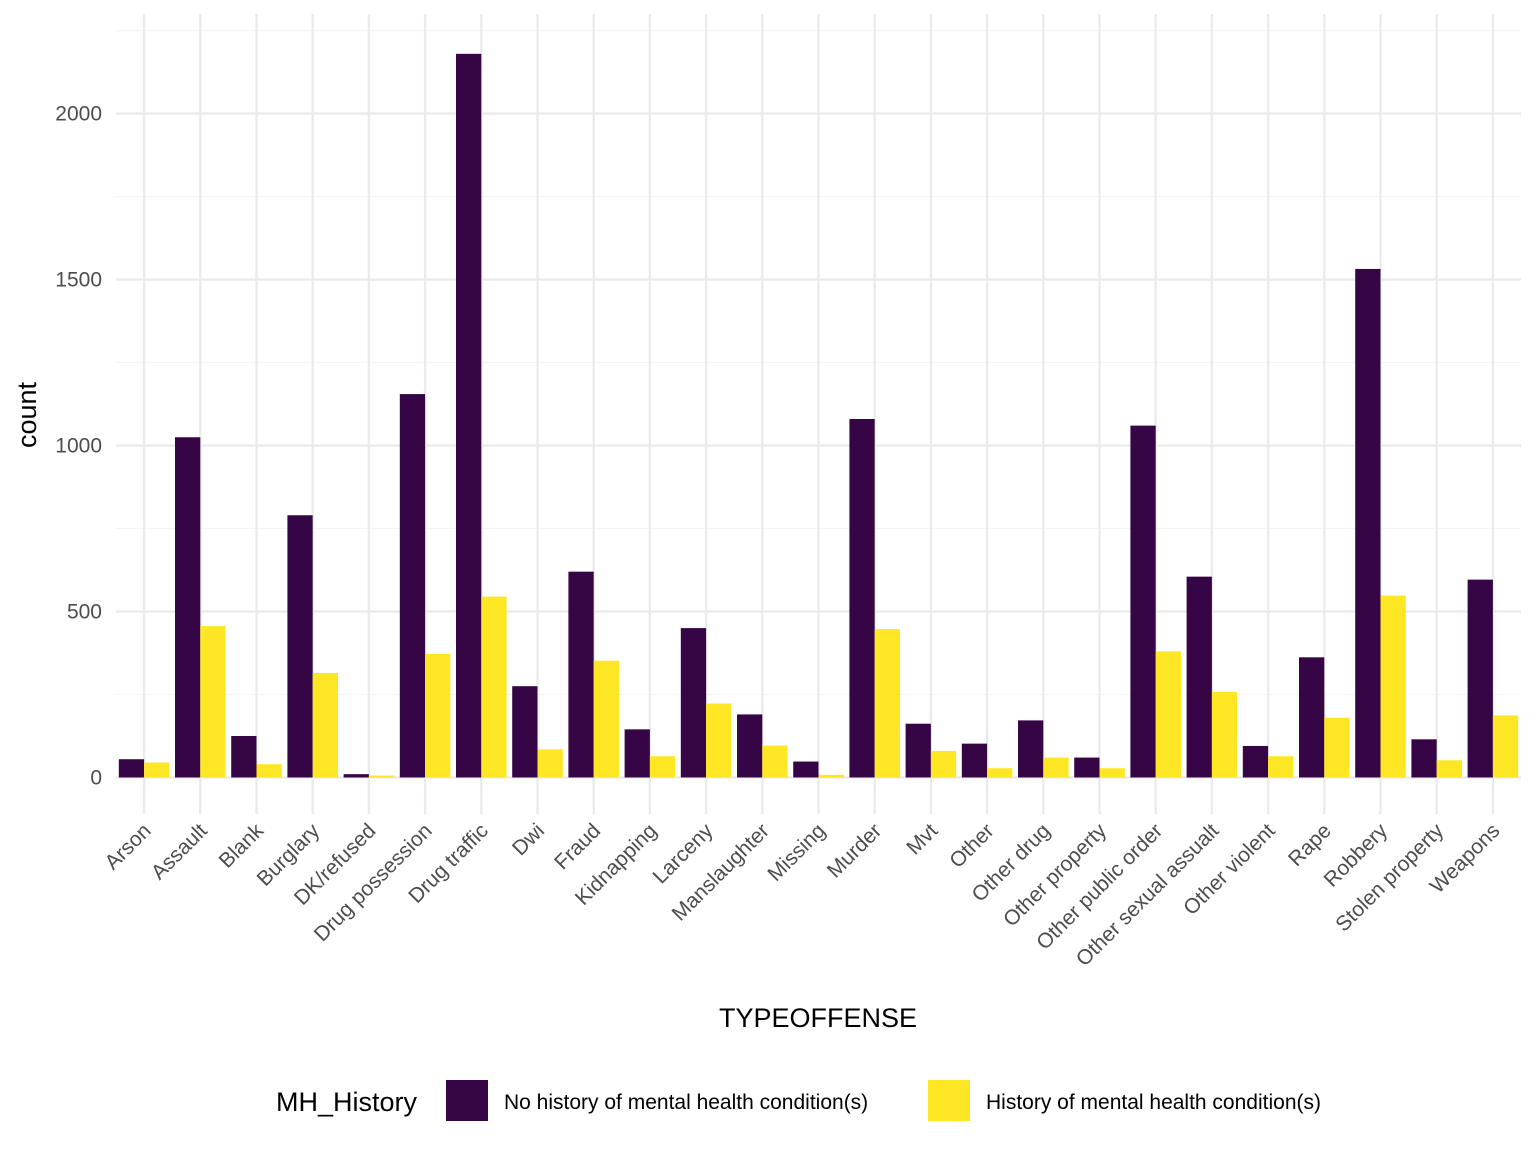 Image resolution: width=1536 pixels, height=1152 pixels. Describe the element at coordinates (528, 839) in the screenshot. I see `x-tick-label-dwi: Dwi` at that location.